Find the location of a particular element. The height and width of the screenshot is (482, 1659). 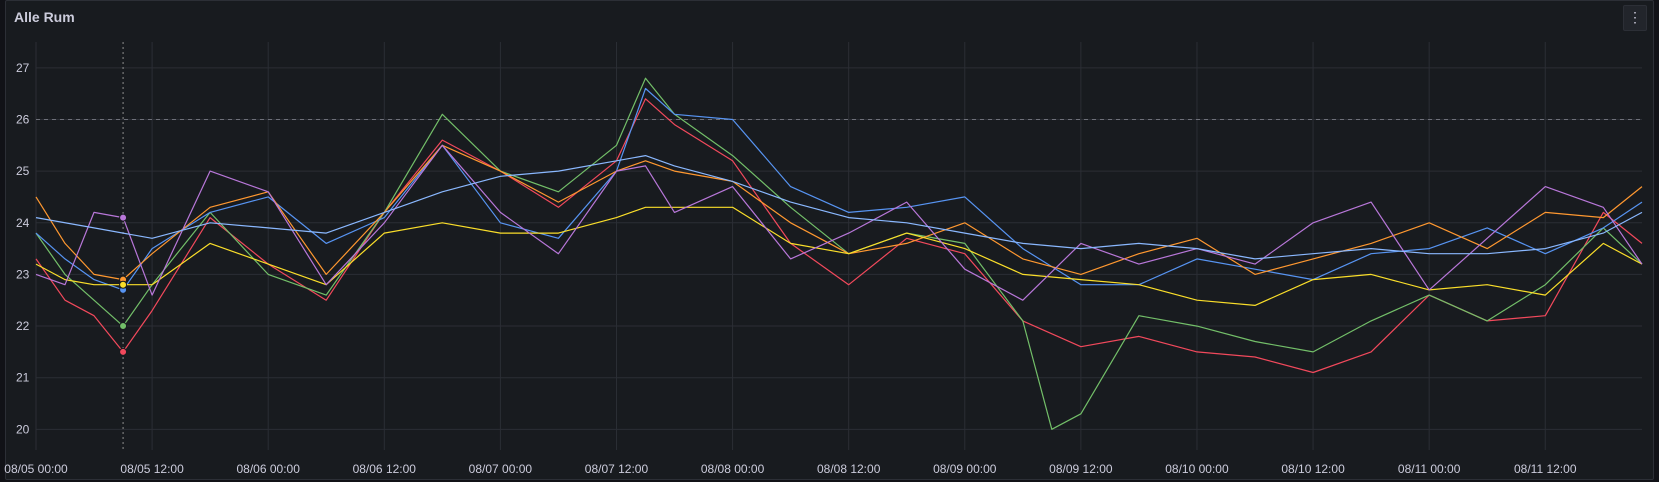

x-tick-label: 08/08 00:00 is located at coordinates (733, 469).